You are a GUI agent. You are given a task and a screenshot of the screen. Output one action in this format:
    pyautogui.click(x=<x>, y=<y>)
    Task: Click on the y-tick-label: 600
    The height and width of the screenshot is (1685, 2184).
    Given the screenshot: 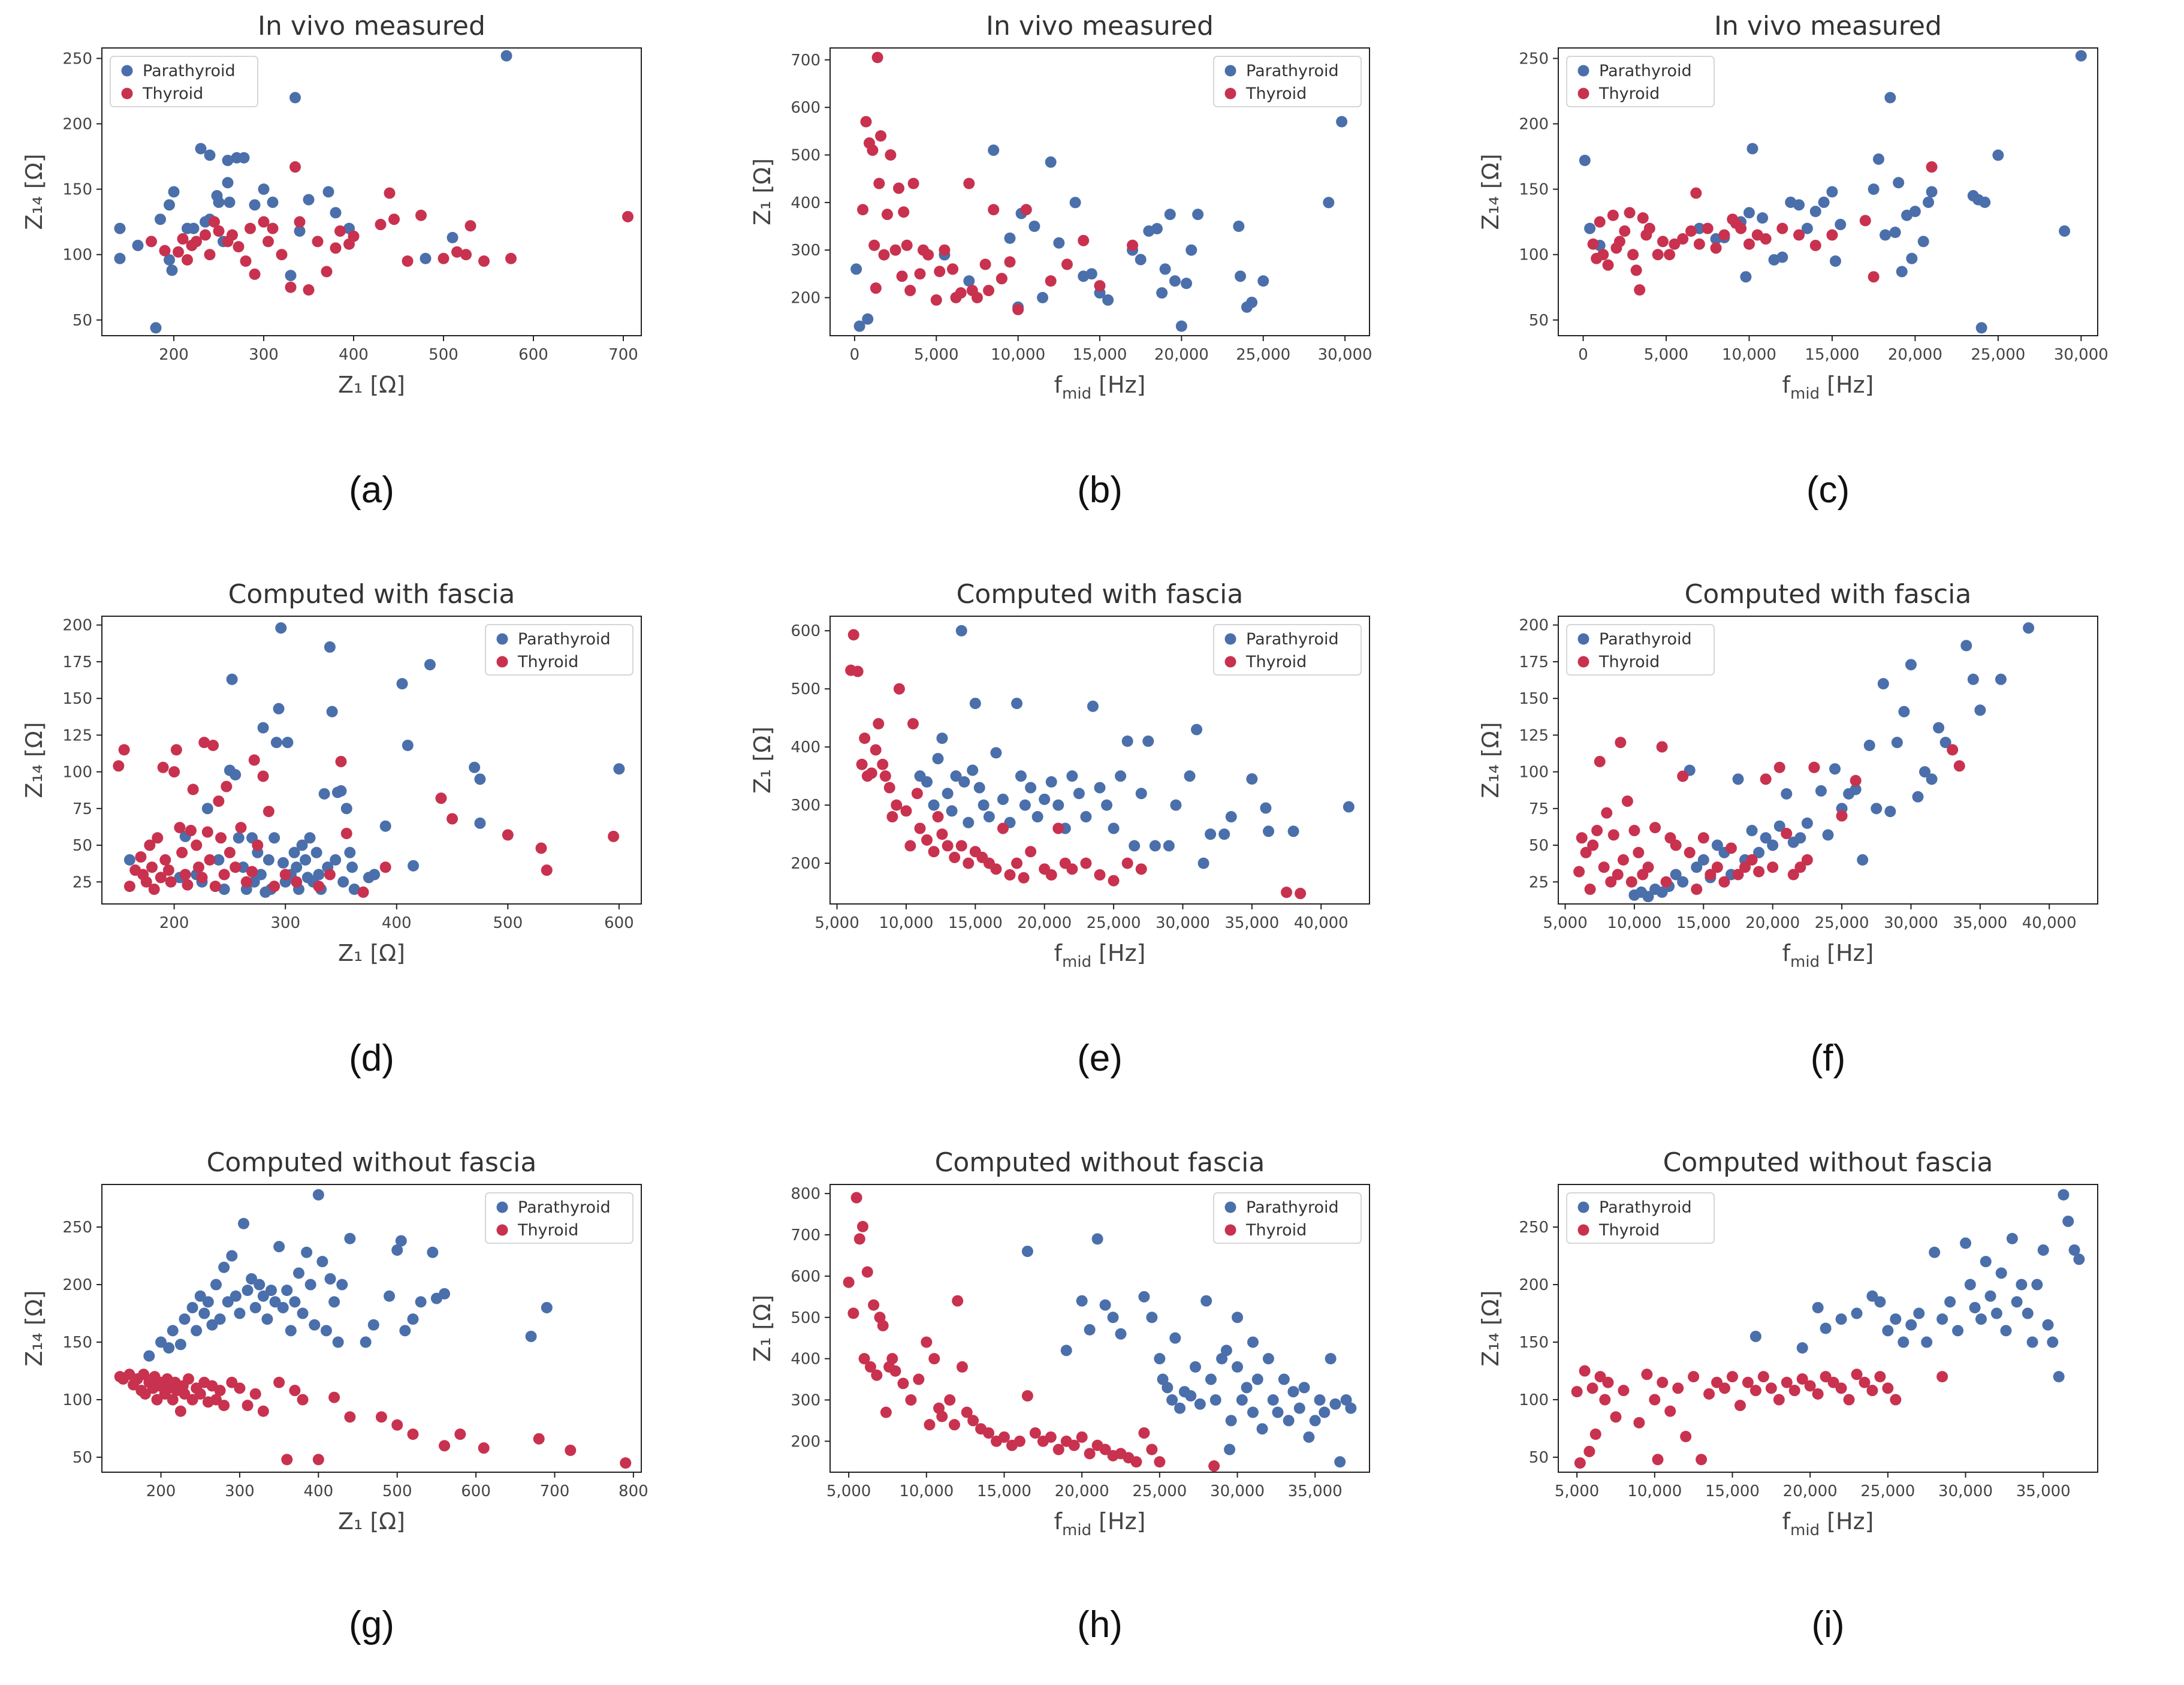 What is the action you would take?
    pyautogui.click(x=806, y=1277)
    